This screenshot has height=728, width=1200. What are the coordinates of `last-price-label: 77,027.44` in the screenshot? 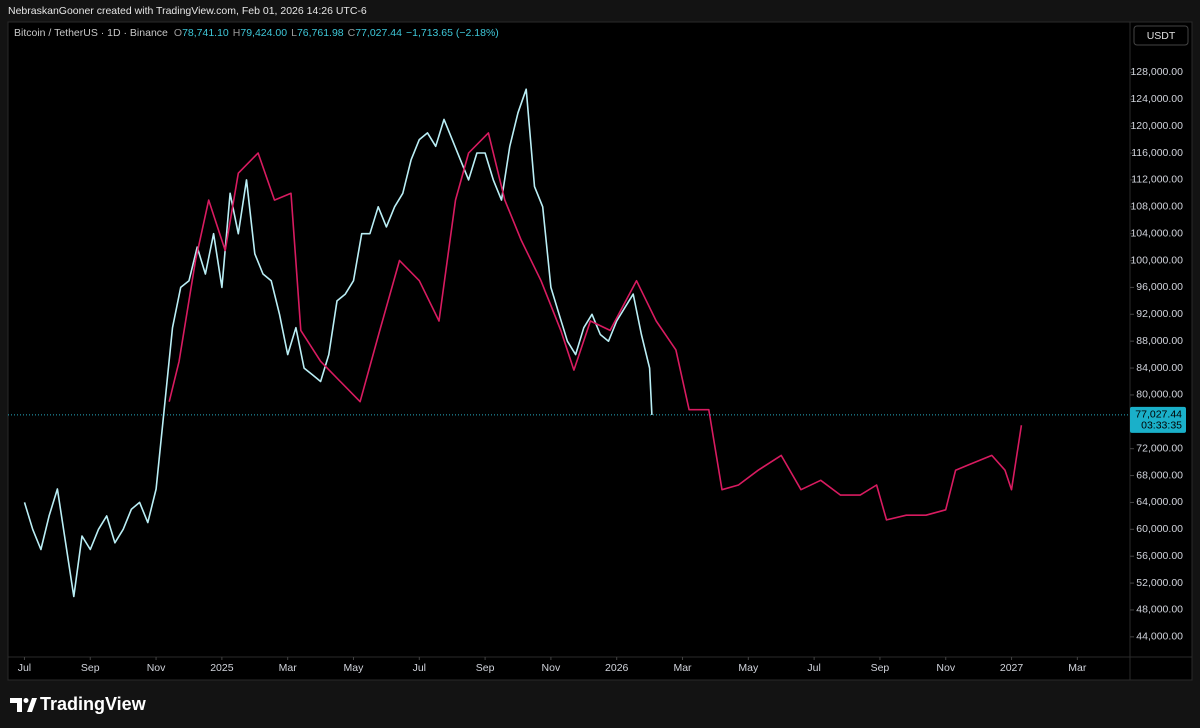 It's located at (1158, 415).